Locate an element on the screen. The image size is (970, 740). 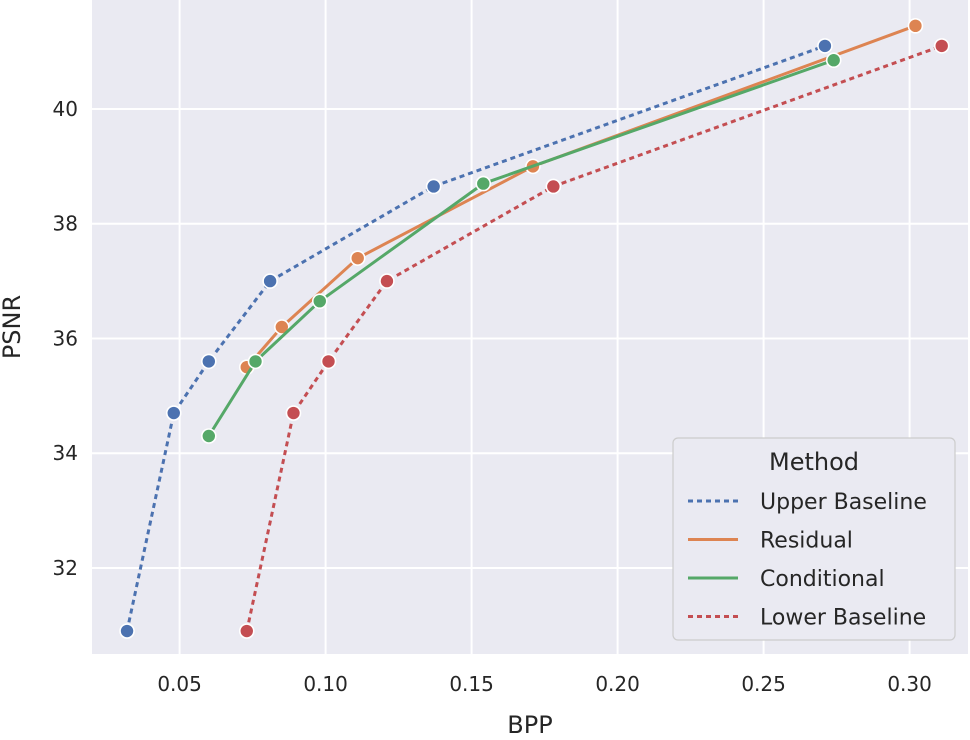
x-tick-label: 0.15 is located at coordinates (471, 684).